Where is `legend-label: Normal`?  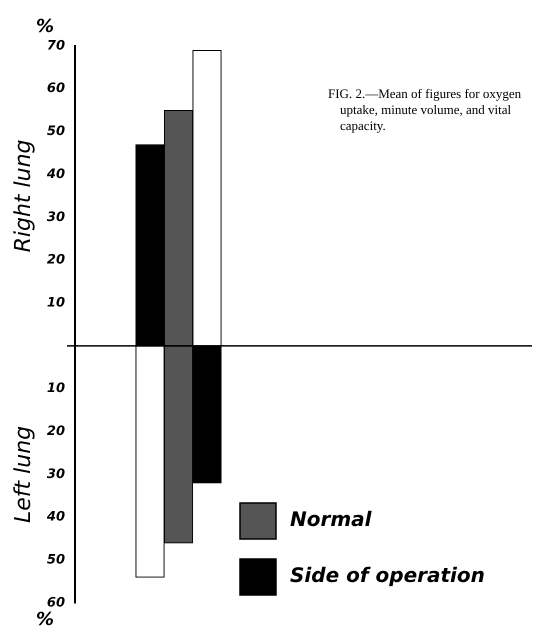 legend-label: Normal is located at coordinates (331, 519).